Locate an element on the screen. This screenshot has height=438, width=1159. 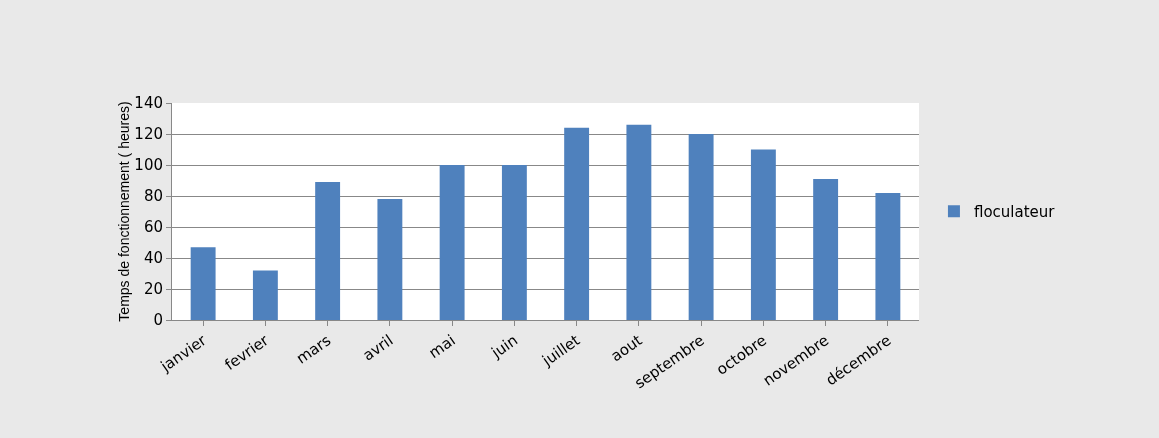
y-axis-title: Temps de fonctionnement ( heures) is located at coordinates (124, 211).